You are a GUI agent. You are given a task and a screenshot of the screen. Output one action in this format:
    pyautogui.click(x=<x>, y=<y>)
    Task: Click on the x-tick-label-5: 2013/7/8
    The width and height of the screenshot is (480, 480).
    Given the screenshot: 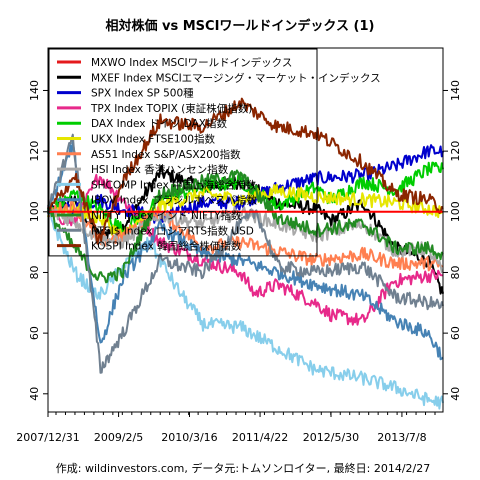 What is the action you would take?
    pyautogui.click(x=401, y=437)
    